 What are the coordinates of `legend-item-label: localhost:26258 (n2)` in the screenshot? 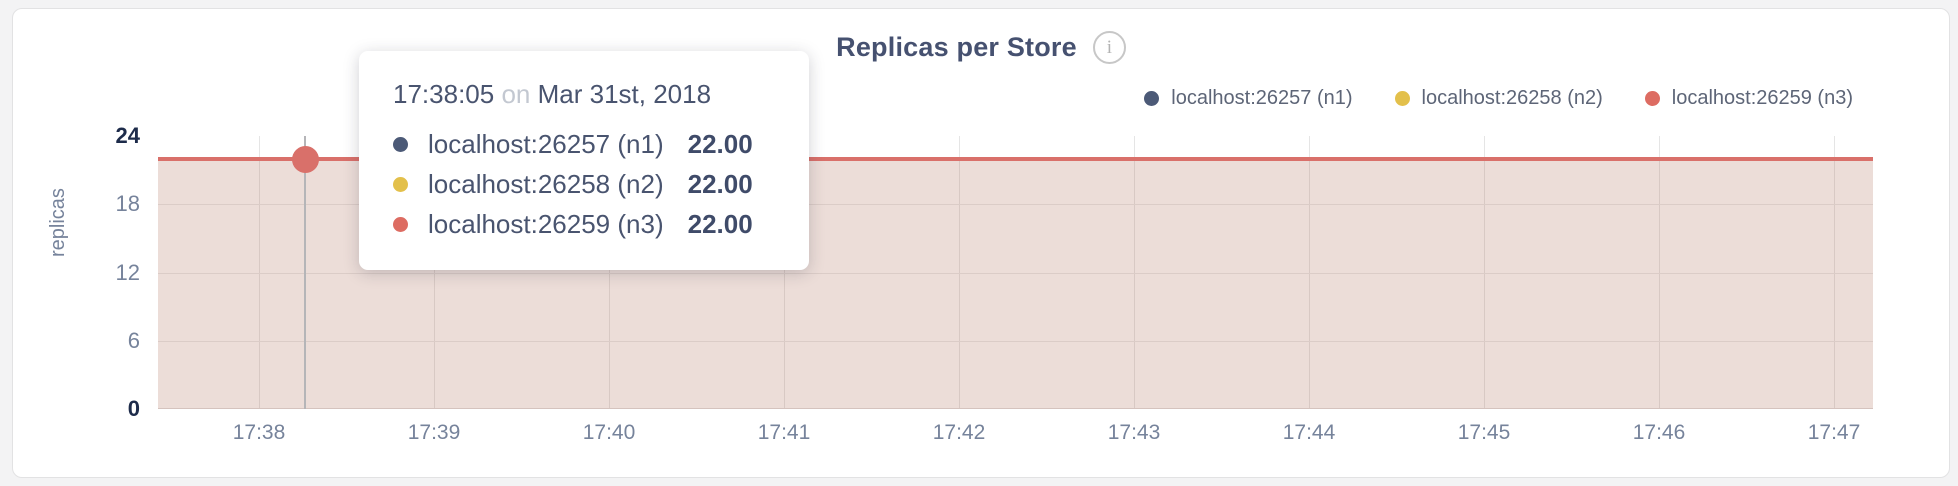 It's located at (1512, 98).